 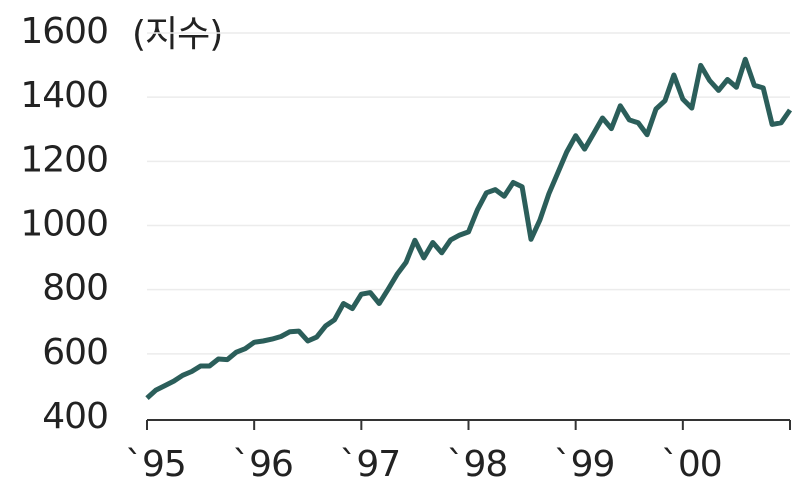 I want to click on y-tick-label: 400, so click(x=75, y=416).